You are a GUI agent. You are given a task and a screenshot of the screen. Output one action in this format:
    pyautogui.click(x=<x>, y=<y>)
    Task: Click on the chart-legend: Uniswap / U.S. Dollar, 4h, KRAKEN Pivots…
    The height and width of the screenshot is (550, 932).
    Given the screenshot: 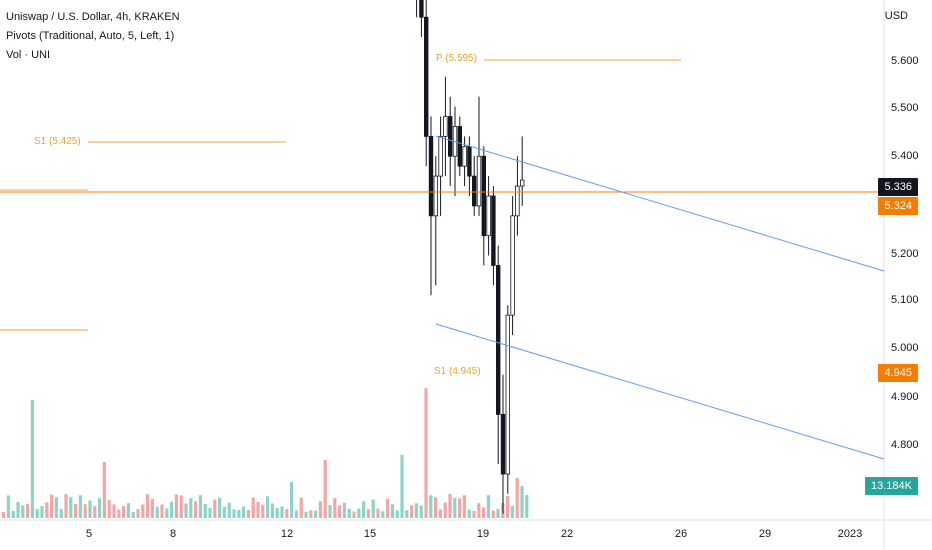 What is the action you would take?
    pyautogui.click(x=93, y=36)
    